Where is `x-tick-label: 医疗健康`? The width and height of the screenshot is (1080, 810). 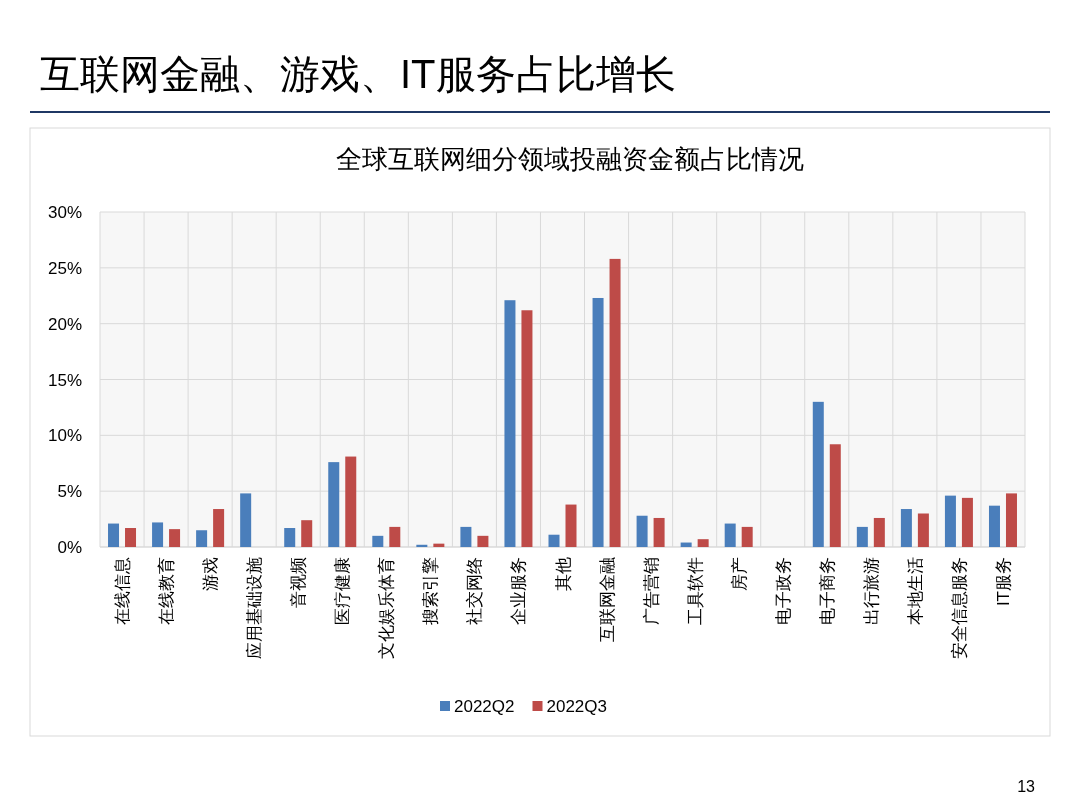 x-tick-label: 医疗健康 is located at coordinates (343, 591).